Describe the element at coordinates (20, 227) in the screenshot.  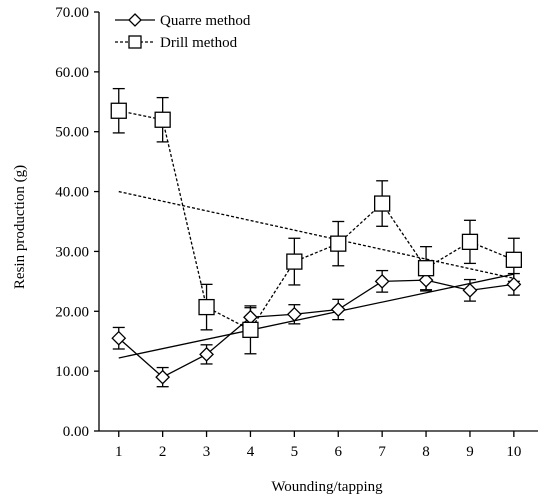
I see `y-axis-title: Resin production (g)` at that location.